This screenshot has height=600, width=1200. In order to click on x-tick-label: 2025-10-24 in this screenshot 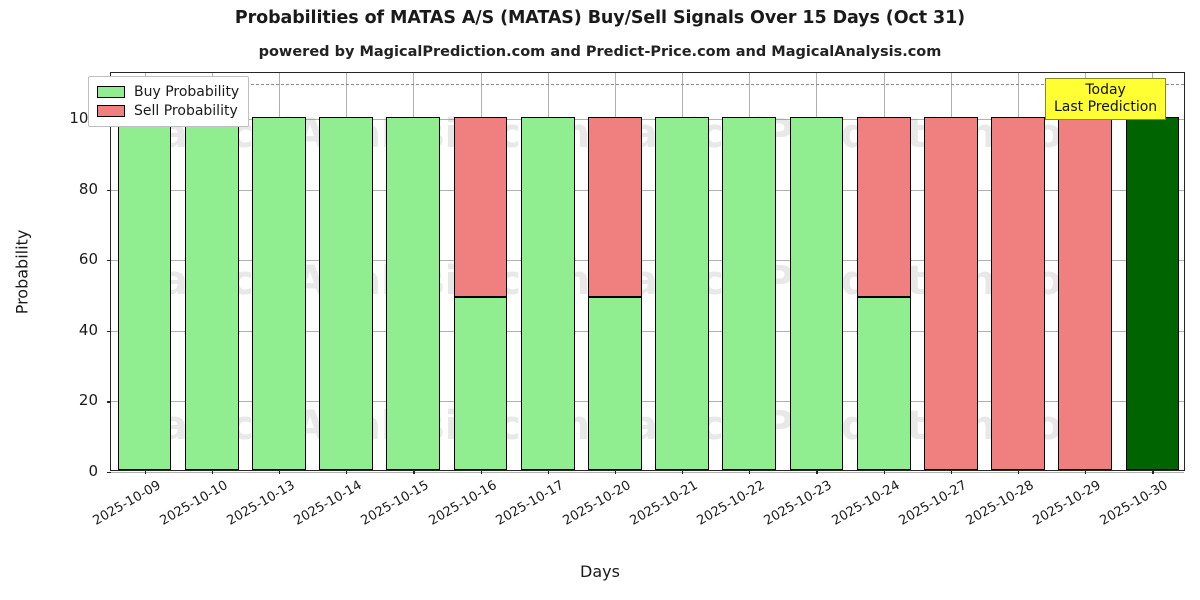, I will do `click(866, 503)`.